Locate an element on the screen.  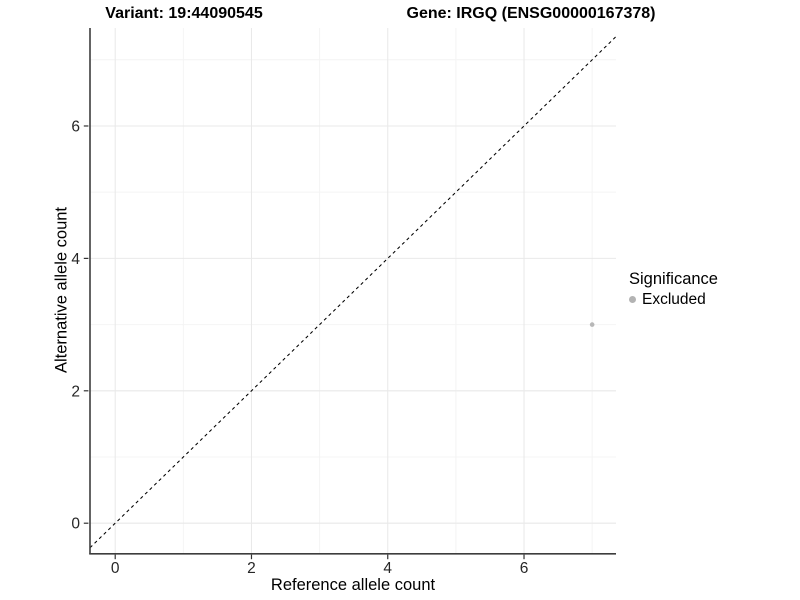
x-axis-title: Reference allele count is located at coordinates (353, 585).